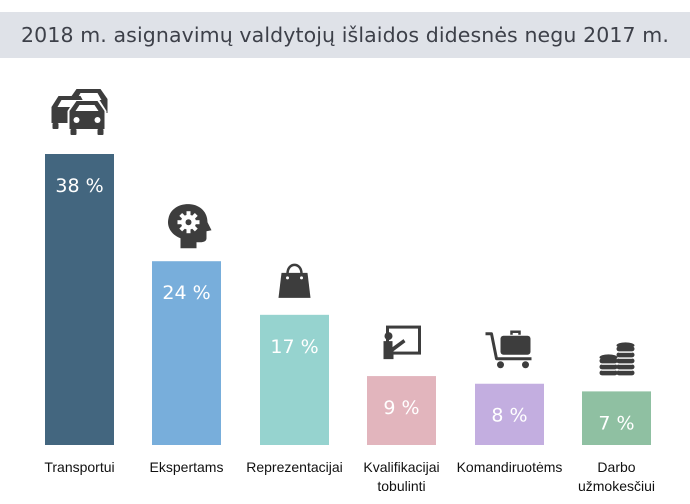 The height and width of the screenshot is (504, 690). What do you see at coordinates (79, 186) in the screenshot?
I see `value-label-0: 38 %` at bounding box center [79, 186].